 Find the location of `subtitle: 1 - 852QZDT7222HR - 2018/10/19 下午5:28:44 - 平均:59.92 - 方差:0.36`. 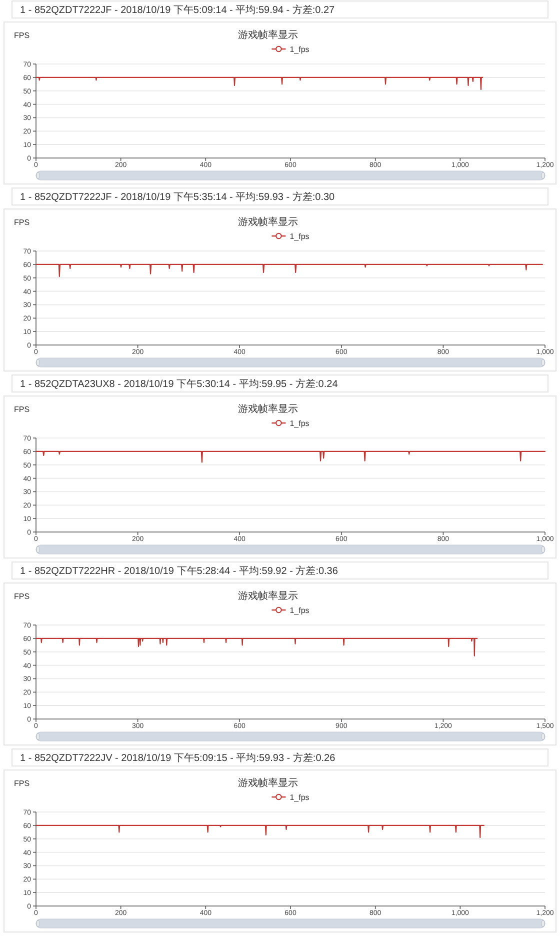

subtitle: 1 - 852QZDT7222HR - 2018/10/19 下午5:28:44 - 平均:59.92 - 方差:0.36 is located at coordinates (179, 571).